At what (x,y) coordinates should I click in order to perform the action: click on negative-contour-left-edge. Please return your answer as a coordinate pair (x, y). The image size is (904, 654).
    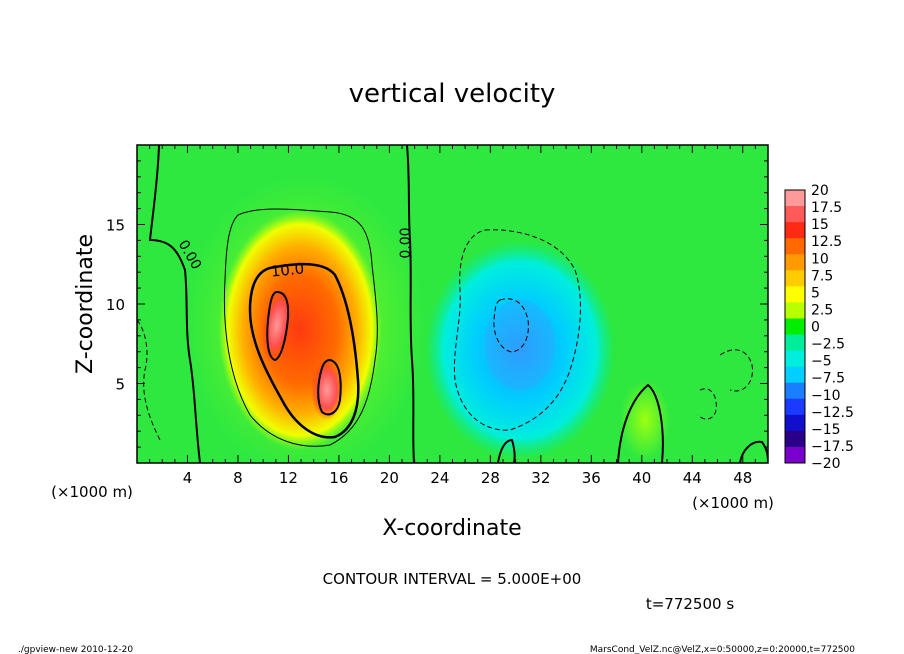
    Looking at the image, I should click on (149, 380).